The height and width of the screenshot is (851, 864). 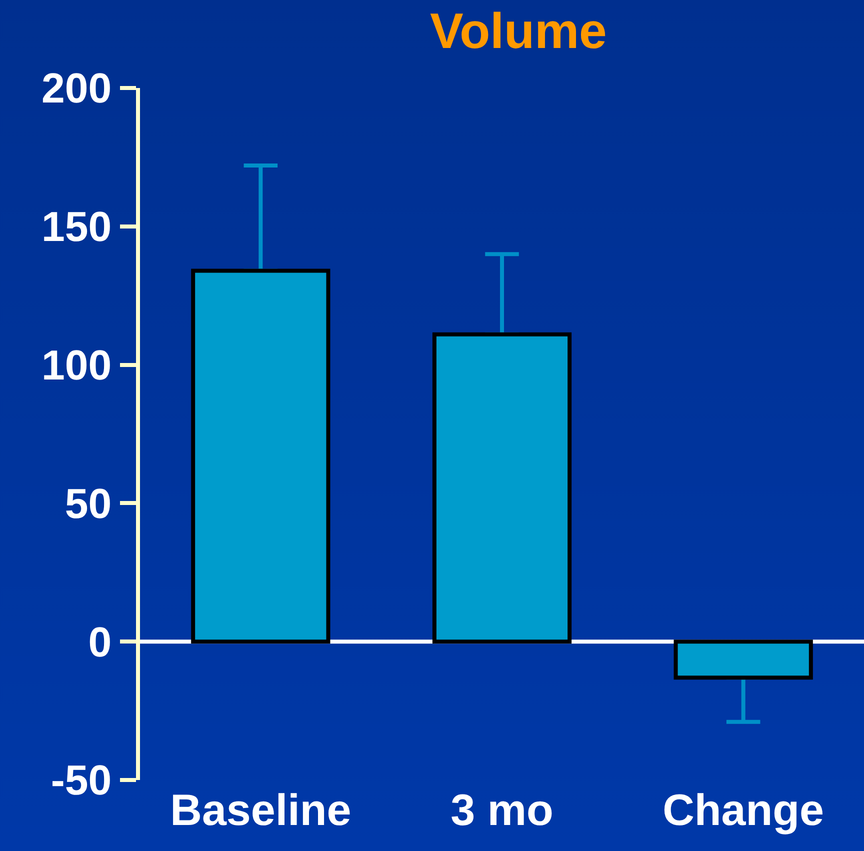 What do you see at coordinates (81, 780) in the screenshot?
I see `y-tick-label: -50` at bounding box center [81, 780].